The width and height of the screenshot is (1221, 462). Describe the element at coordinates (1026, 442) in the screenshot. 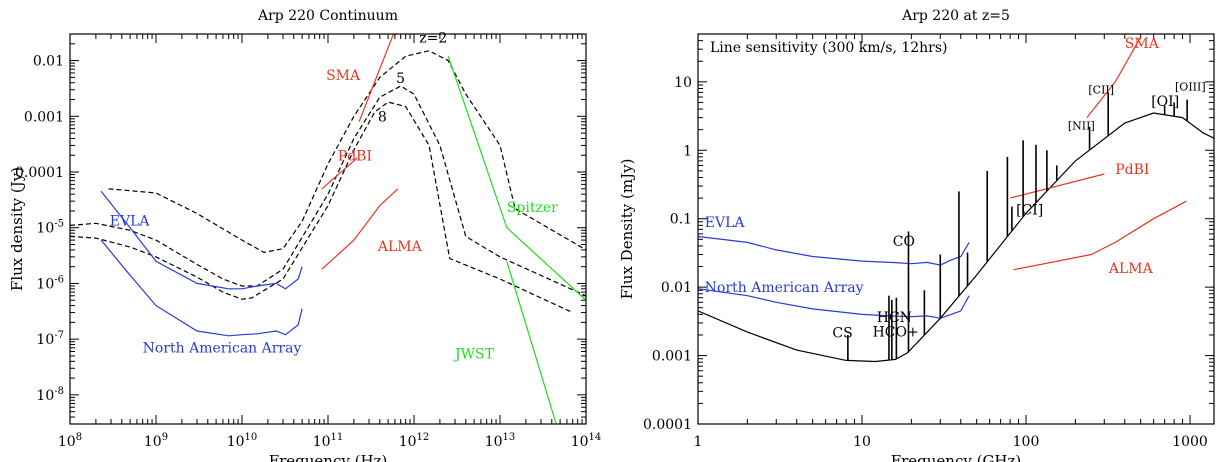

I see `chart1-x-tick-label: 100` at that location.